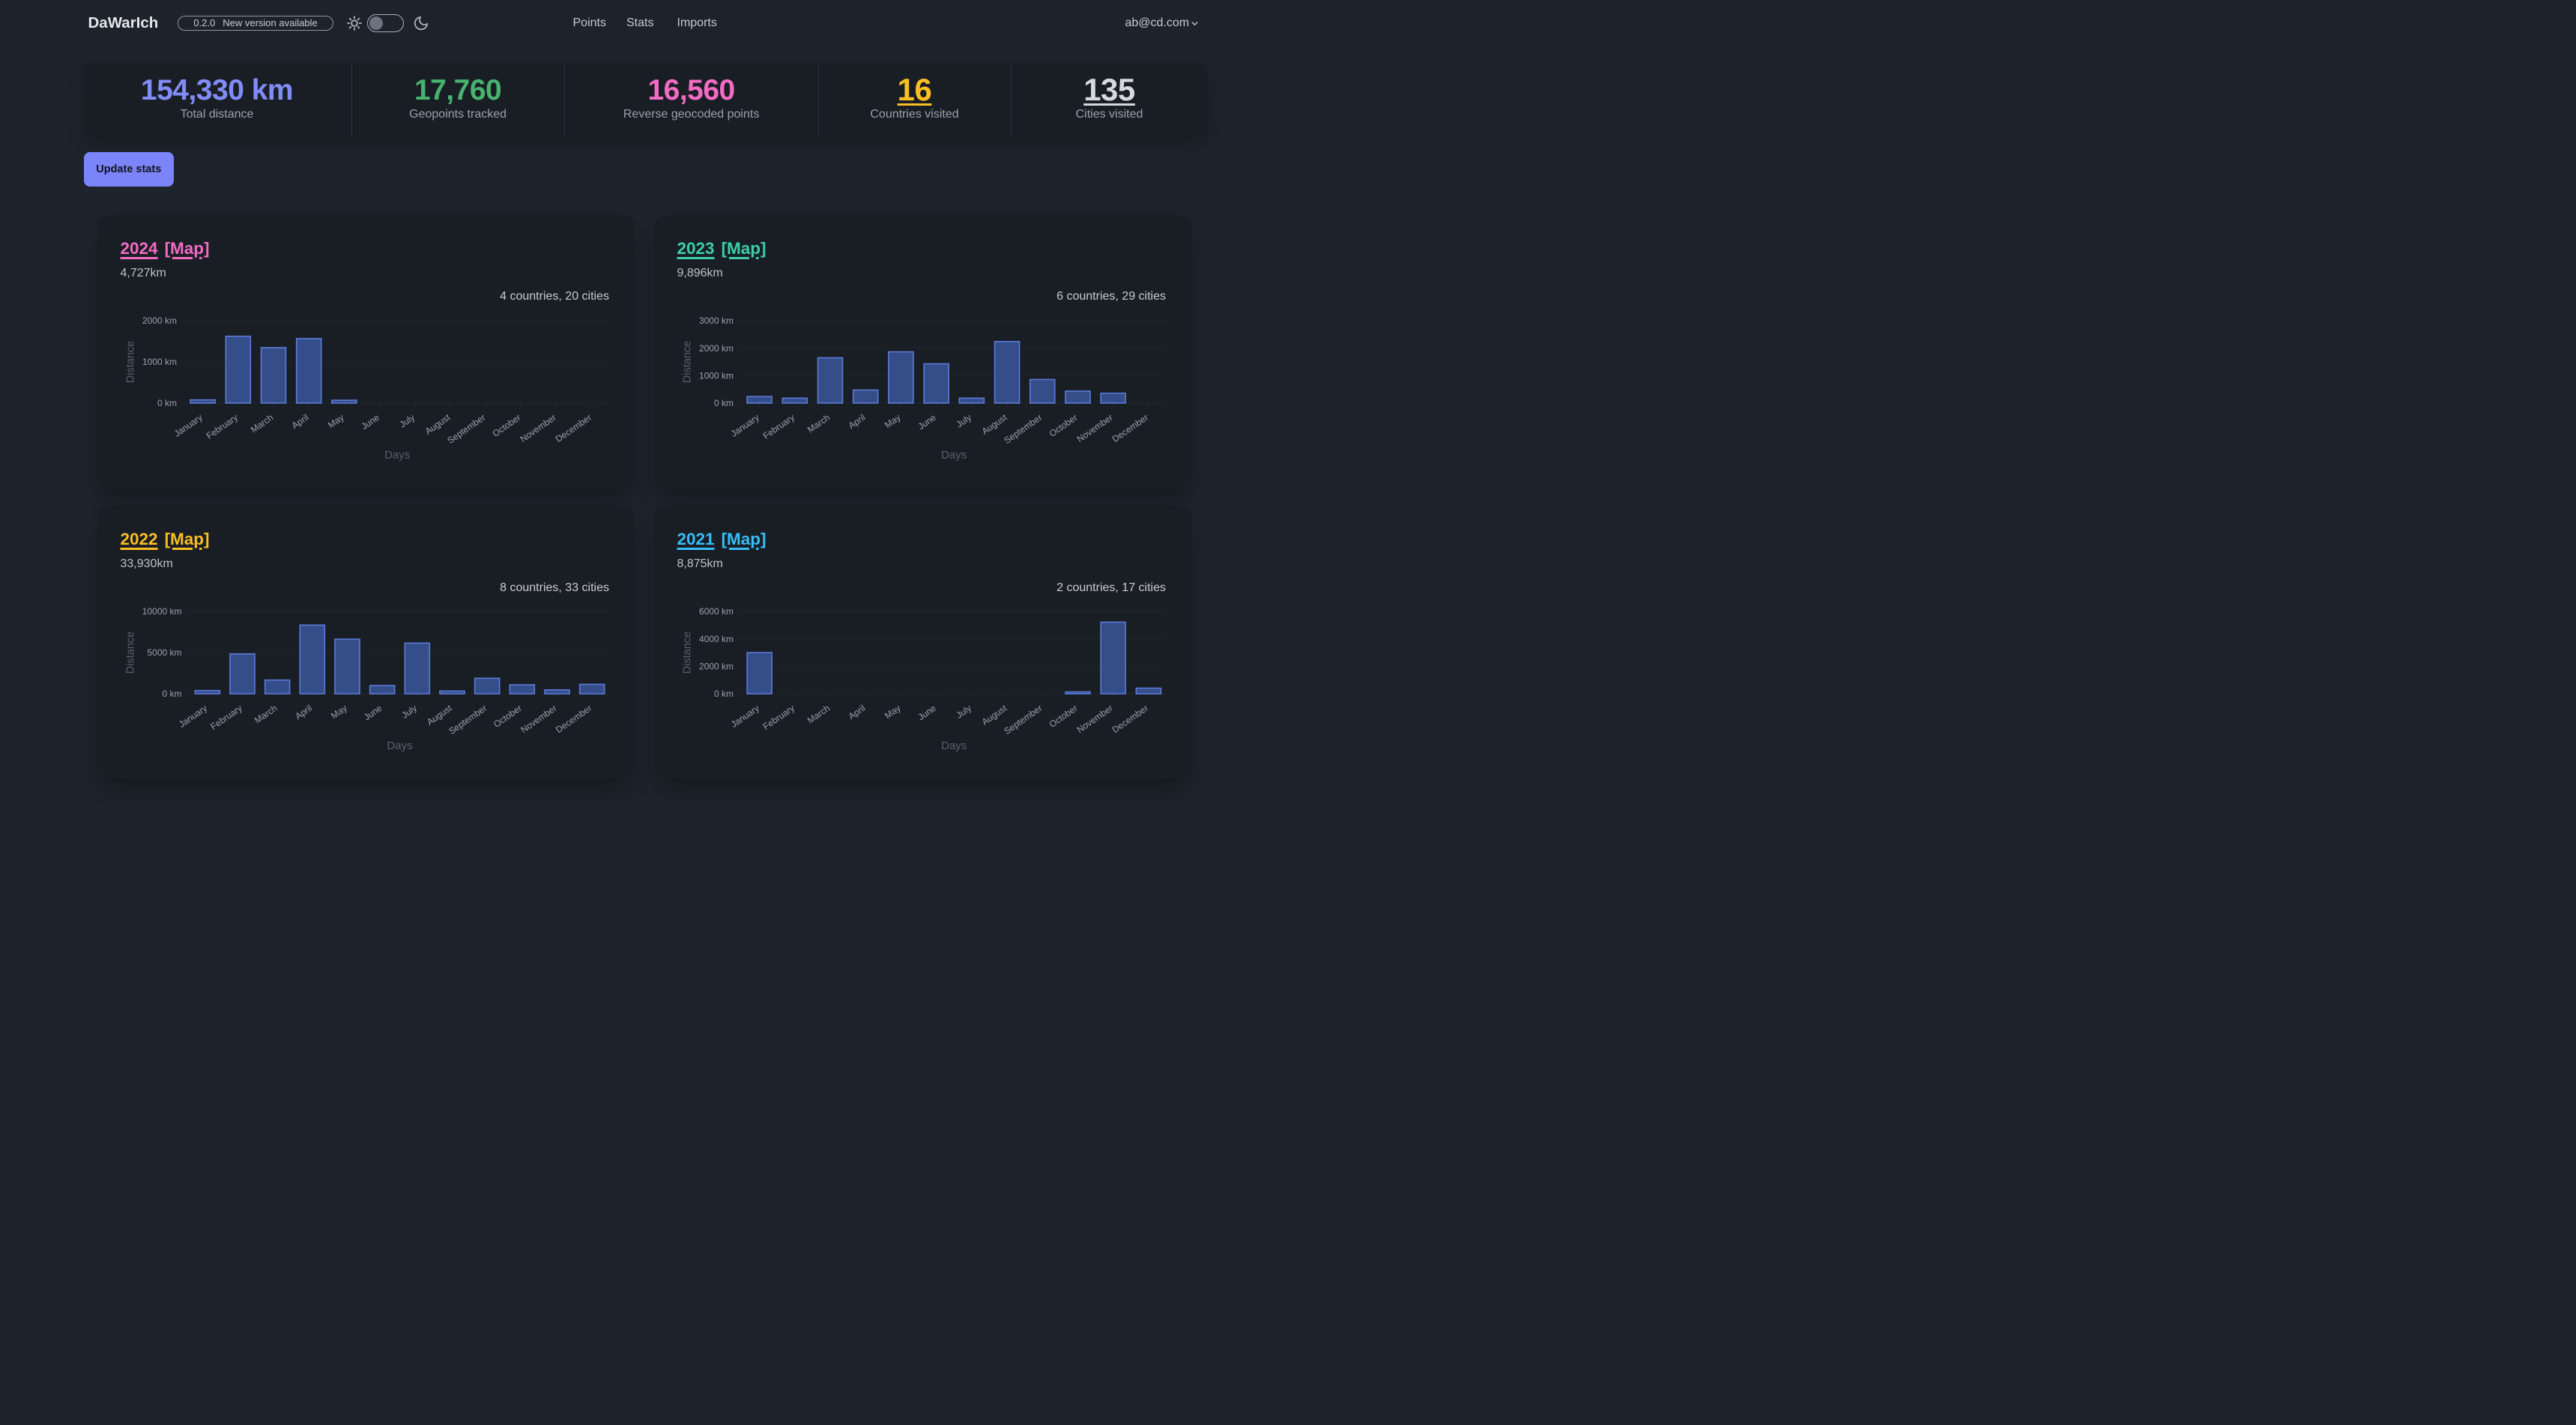  What do you see at coordinates (715, 320) in the screenshot?
I see `svg-text: 3000 km` at bounding box center [715, 320].